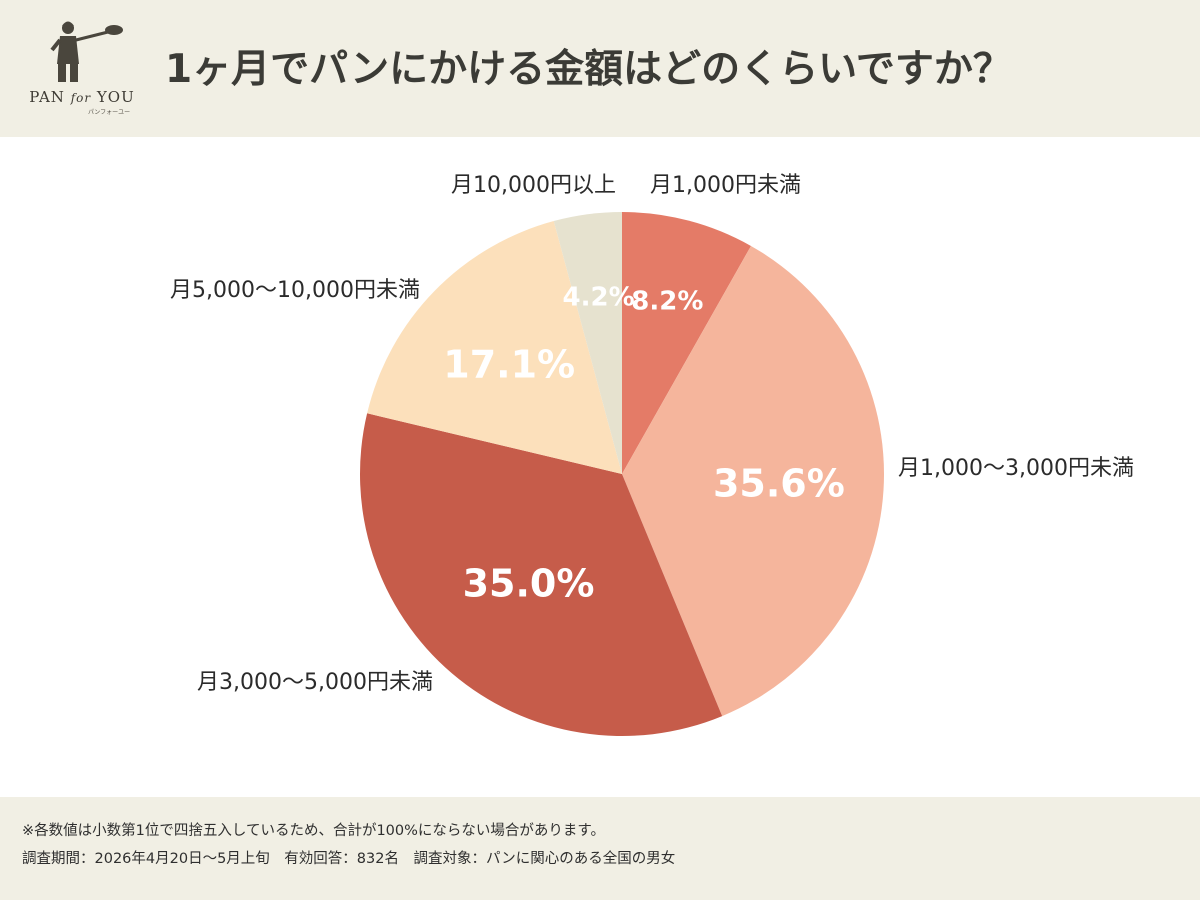  Describe the element at coordinates (295, 290) in the screenshot. I see `slice-category-label: 月5,000〜10,000円未満` at that location.